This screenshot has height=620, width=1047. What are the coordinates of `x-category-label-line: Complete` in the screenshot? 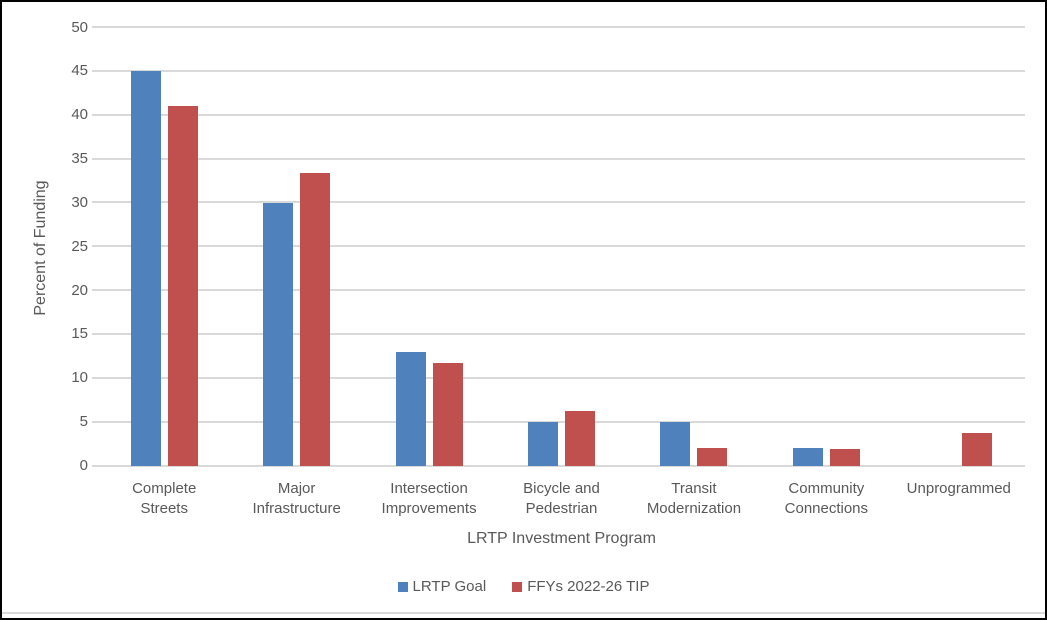 It's located at (164, 488).